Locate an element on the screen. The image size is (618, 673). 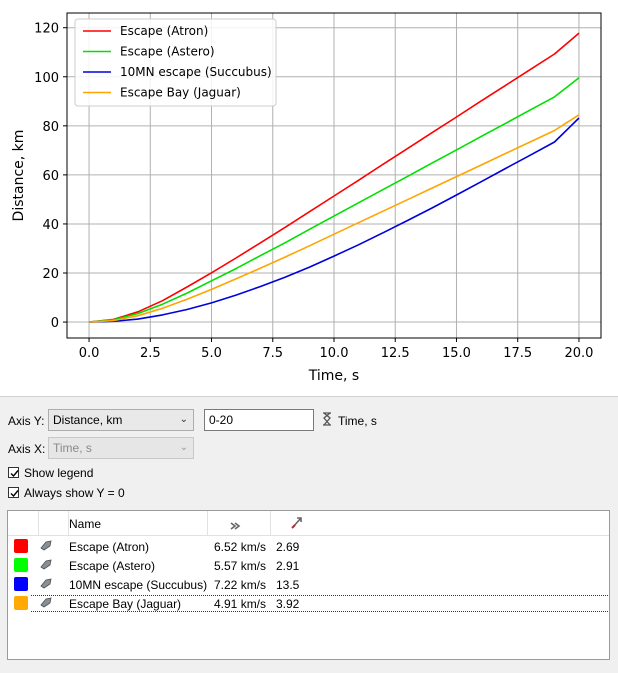
axis-x-label: Axis X: is located at coordinates (27, 449).